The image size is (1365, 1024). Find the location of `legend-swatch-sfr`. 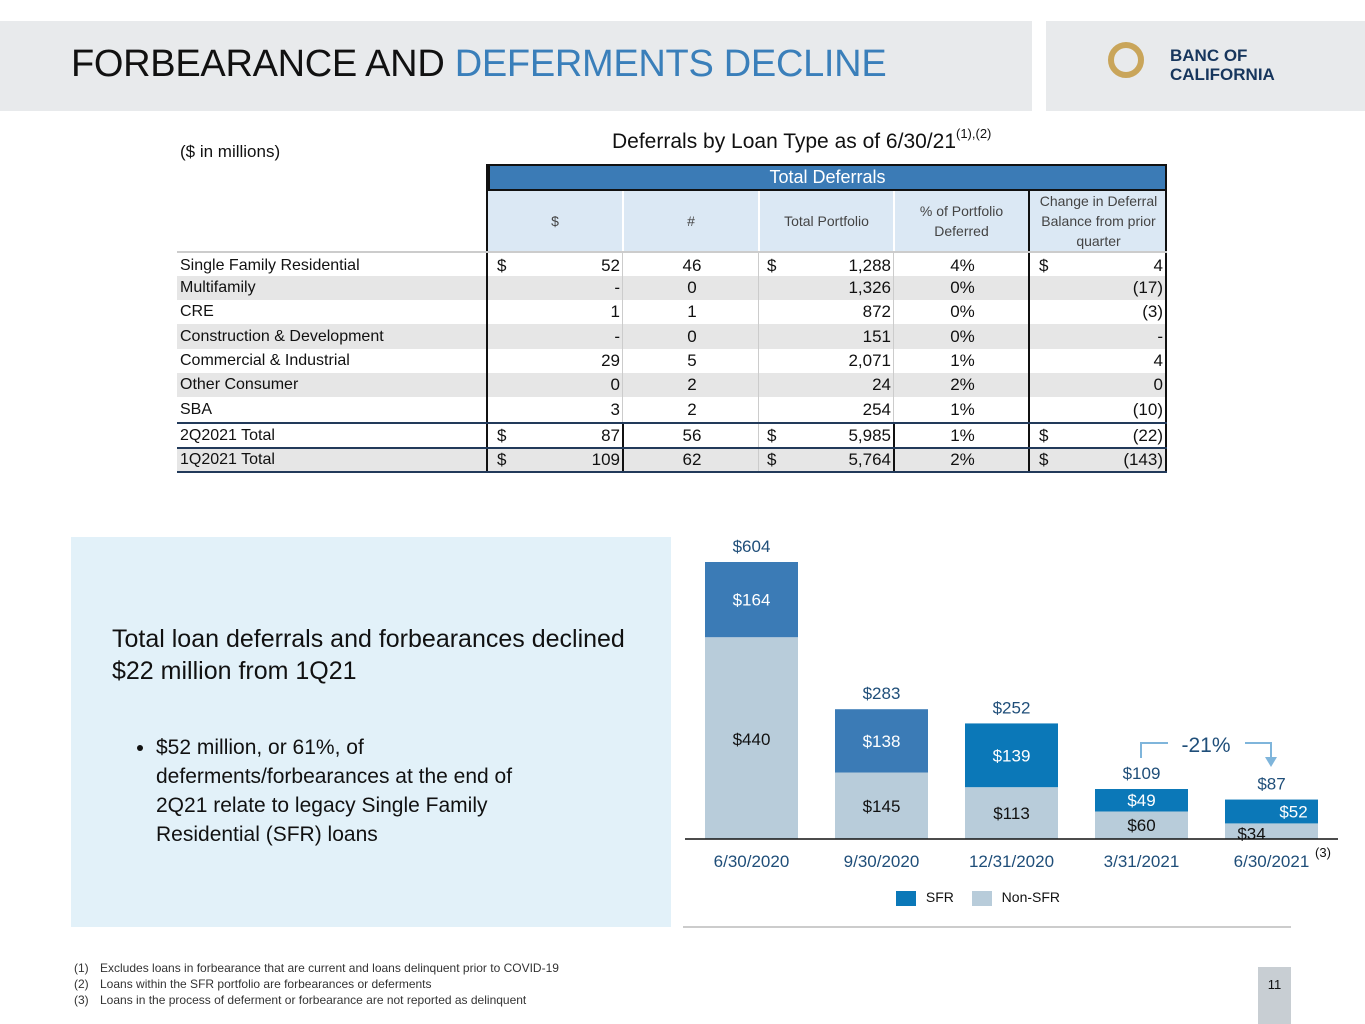

legend-swatch-sfr is located at coordinates (906, 898).